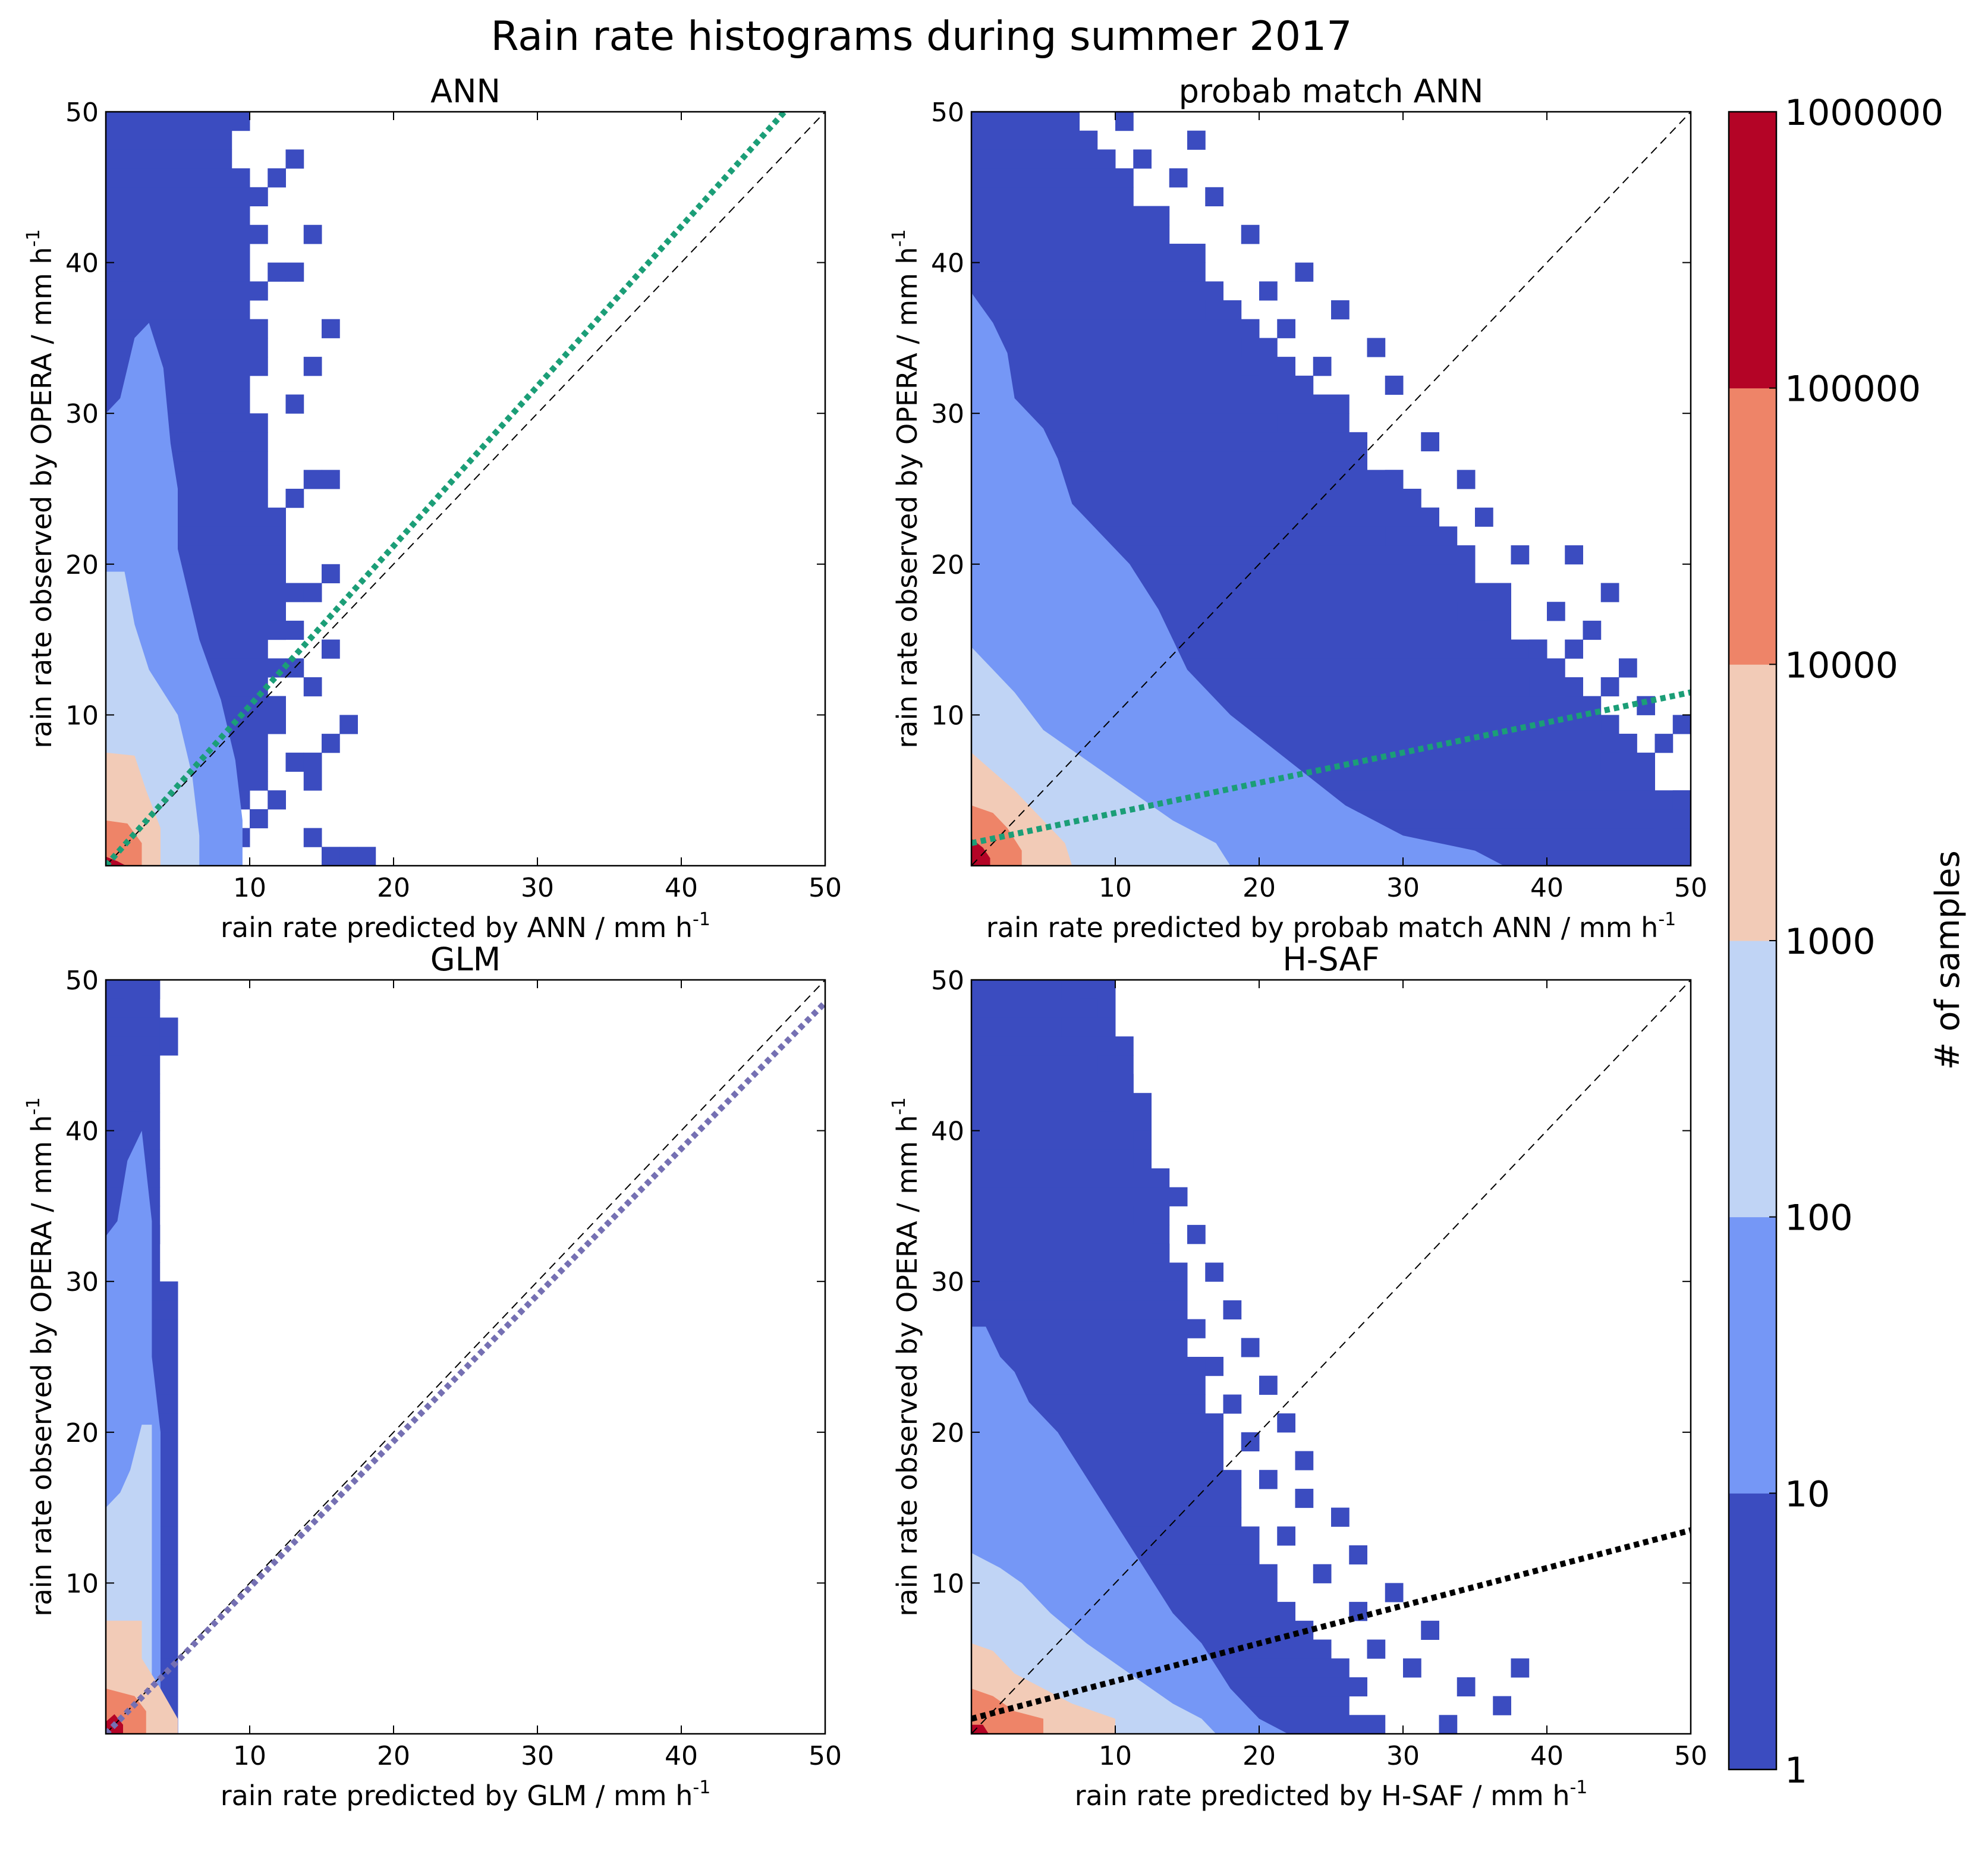 Image resolution: width=1988 pixels, height=1867 pixels. I want to click on y-tick-label: 10, so click(947, 715).